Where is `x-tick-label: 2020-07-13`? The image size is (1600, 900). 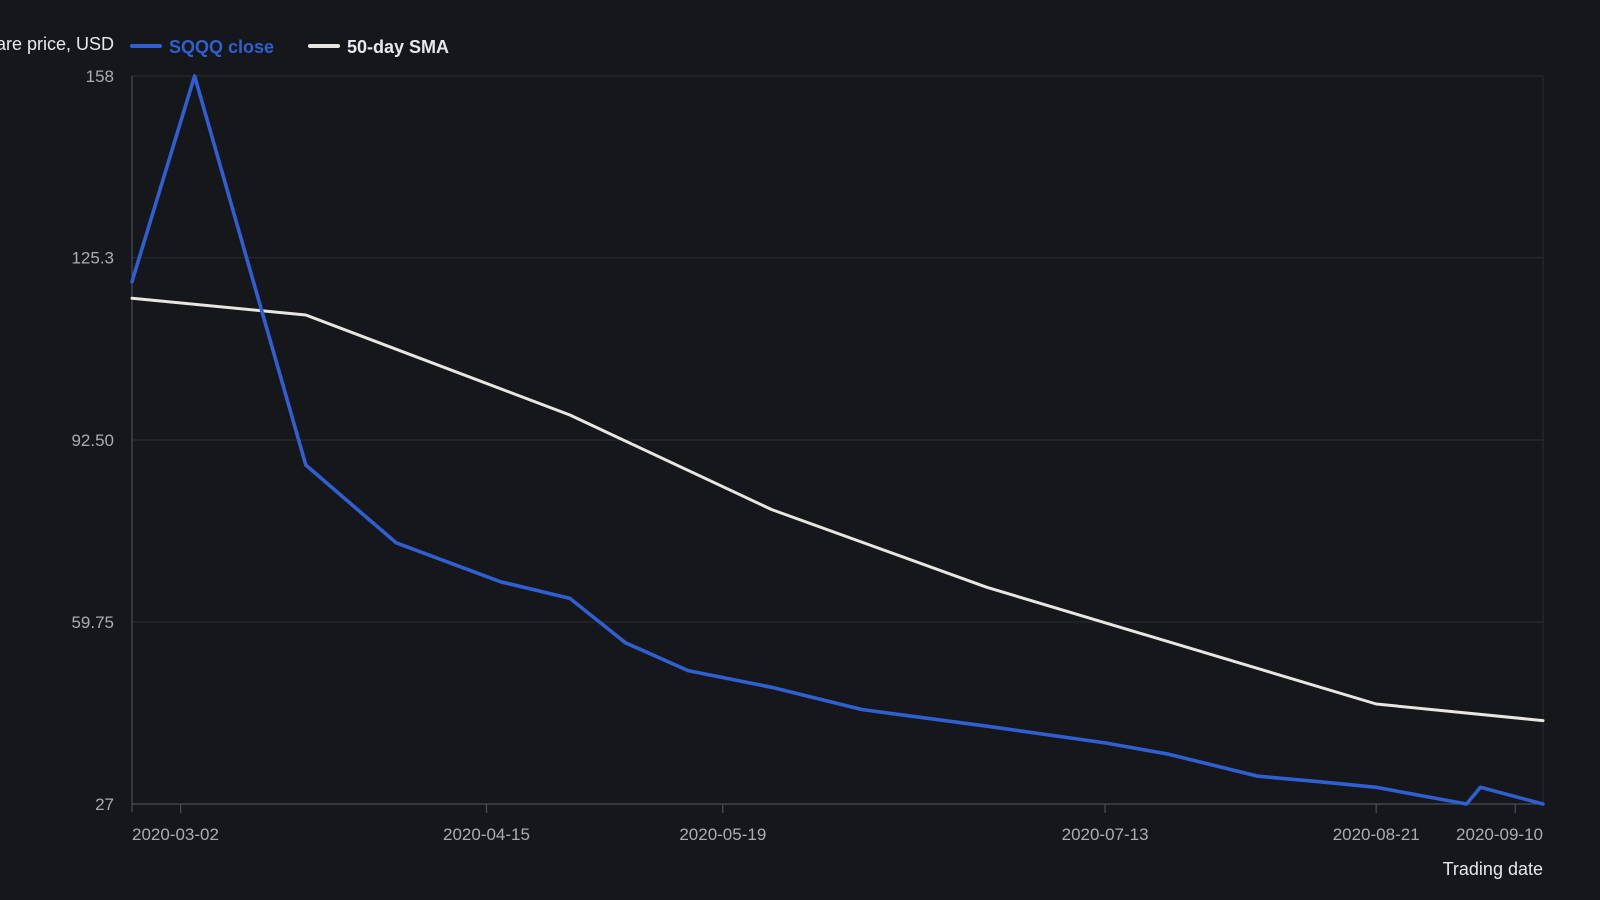
x-tick-label: 2020-07-13 is located at coordinates (1105, 834).